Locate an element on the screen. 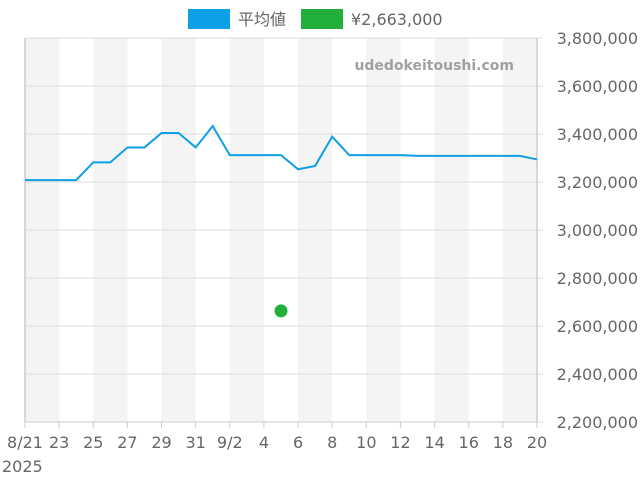 The width and height of the screenshot is (640, 484). x-tick-label: 10 is located at coordinates (366, 442).